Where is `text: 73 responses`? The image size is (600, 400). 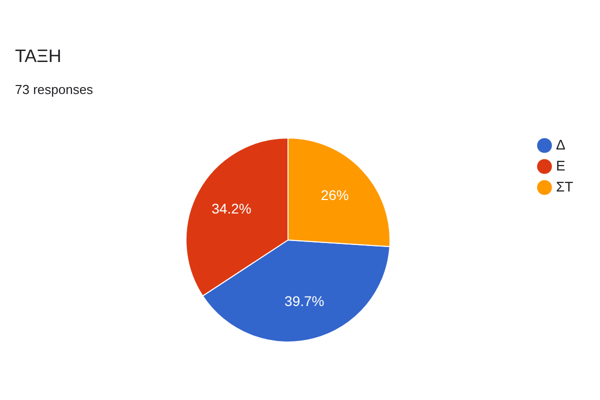 text: 73 responses is located at coordinates (54, 89).